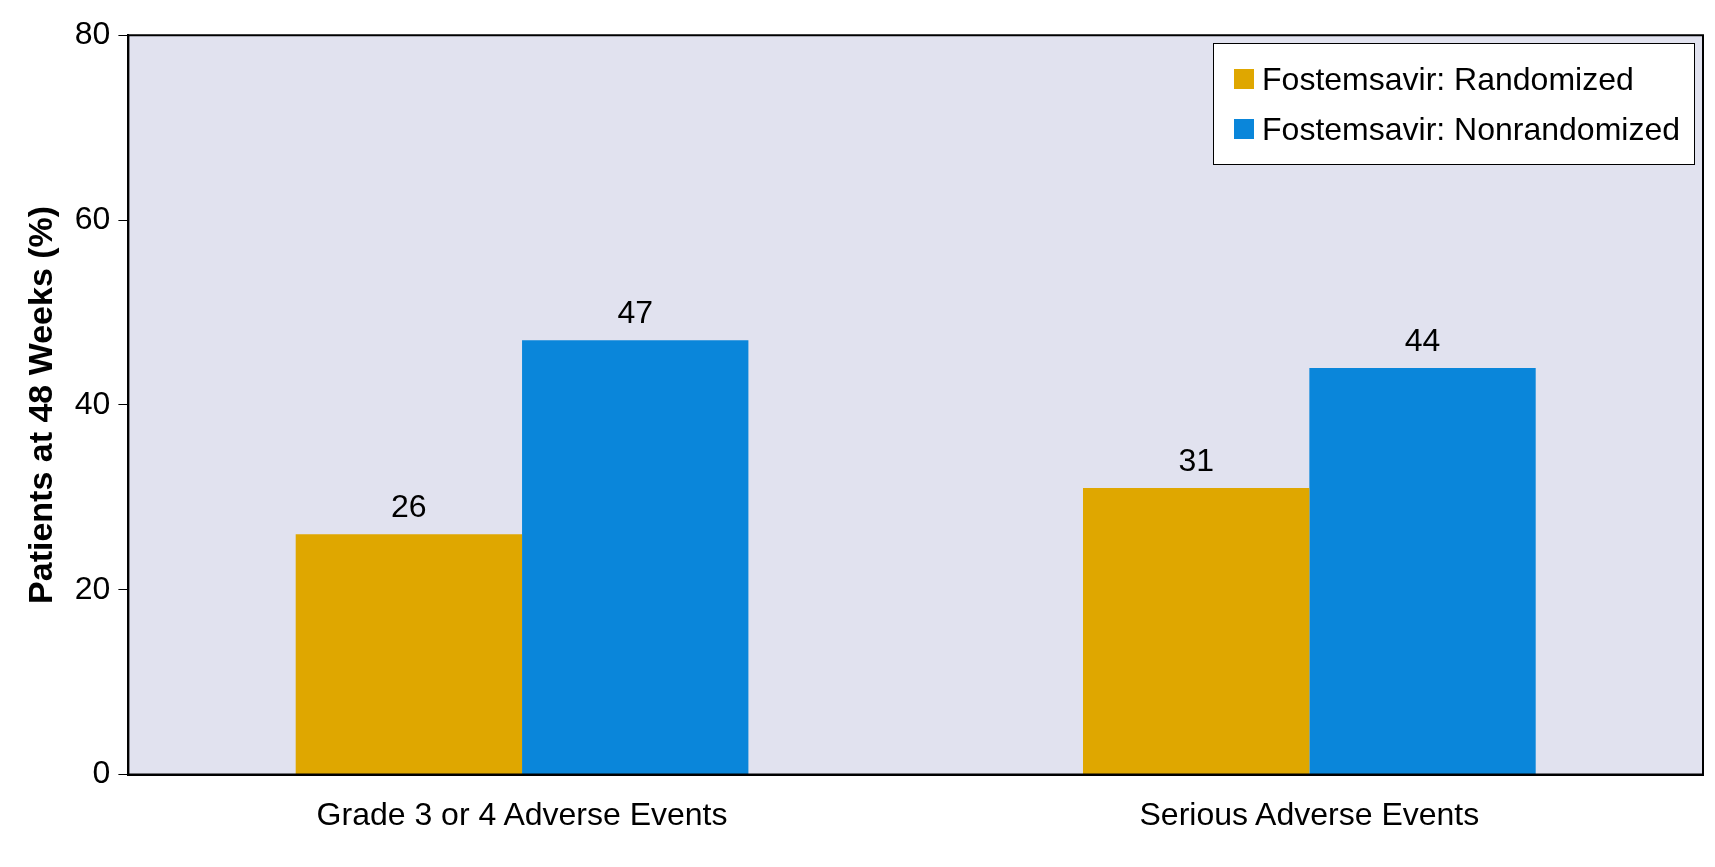 This screenshot has height=867, width=1715. Describe the element at coordinates (1448, 80) in the screenshot. I see `legend-label: Fostemsavir: Randomized` at that location.